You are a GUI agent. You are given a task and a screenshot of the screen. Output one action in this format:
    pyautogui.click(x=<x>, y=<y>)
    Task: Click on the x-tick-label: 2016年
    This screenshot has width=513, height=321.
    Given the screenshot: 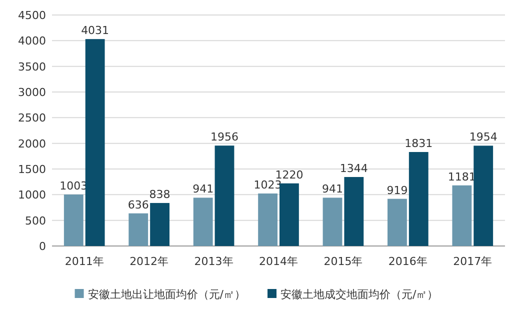 What is the action you would take?
    pyautogui.click(x=408, y=261)
    